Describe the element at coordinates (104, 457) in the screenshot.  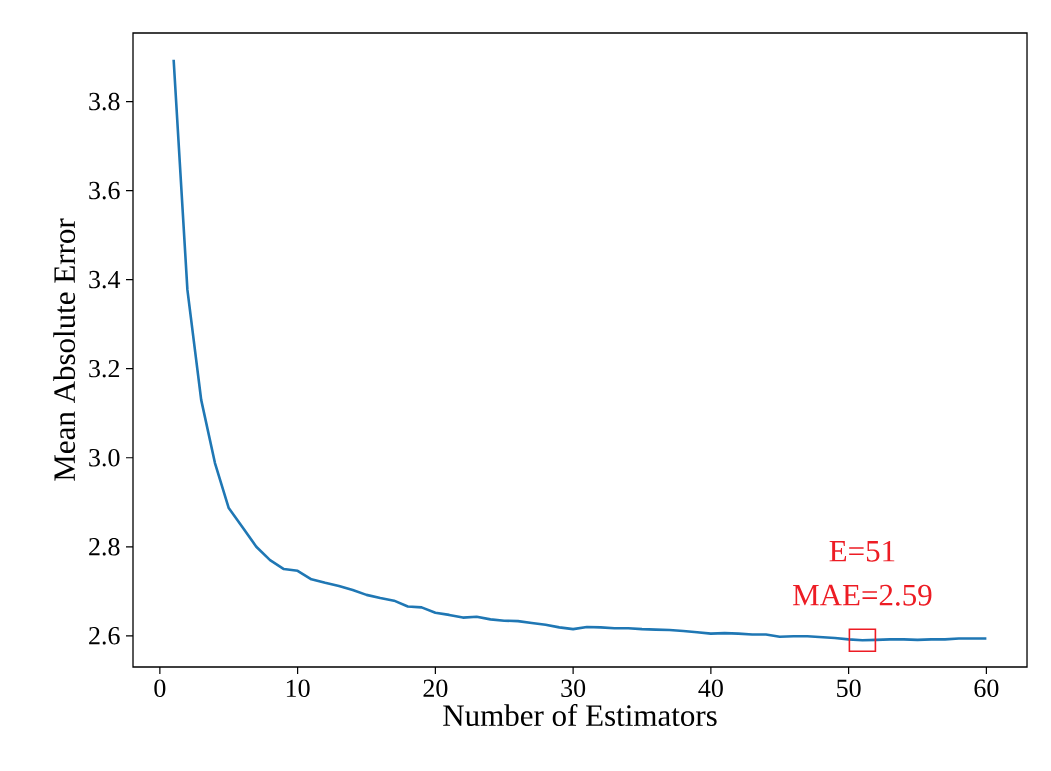
I see `y-tick-label: 3.0` at that location.